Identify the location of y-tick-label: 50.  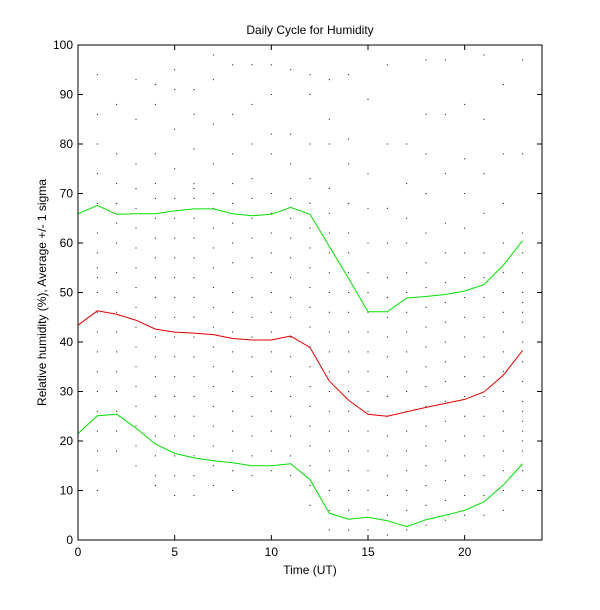
(67, 293).